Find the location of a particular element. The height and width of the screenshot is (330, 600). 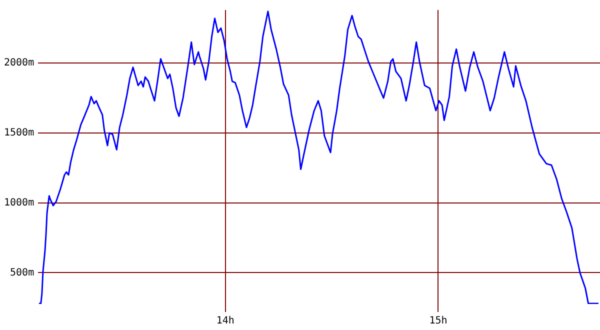

y-tick-label: 500m is located at coordinates (22, 272).